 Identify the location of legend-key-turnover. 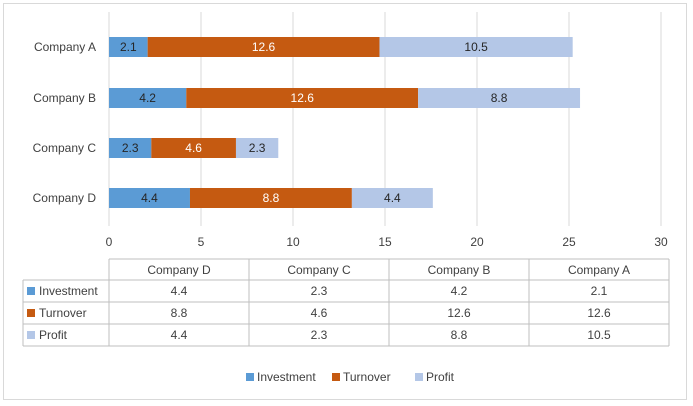
(336, 377).